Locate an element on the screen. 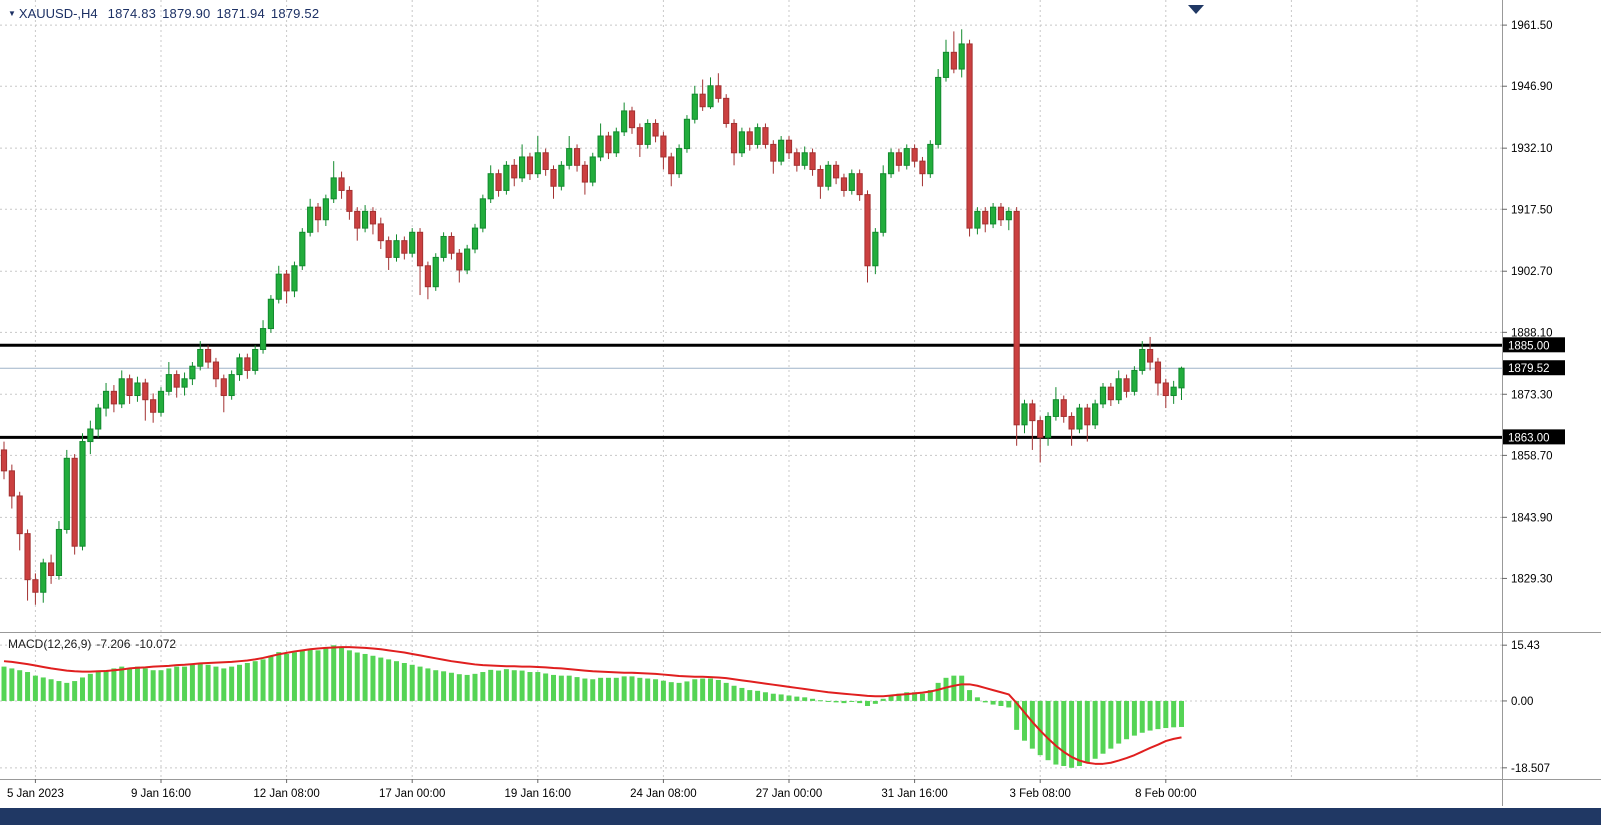 The width and height of the screenshot is (1601, 825). macd-indicator-label: MACD(12,26,9) -7.206 -10.072 is located at coordinates (94, 644).